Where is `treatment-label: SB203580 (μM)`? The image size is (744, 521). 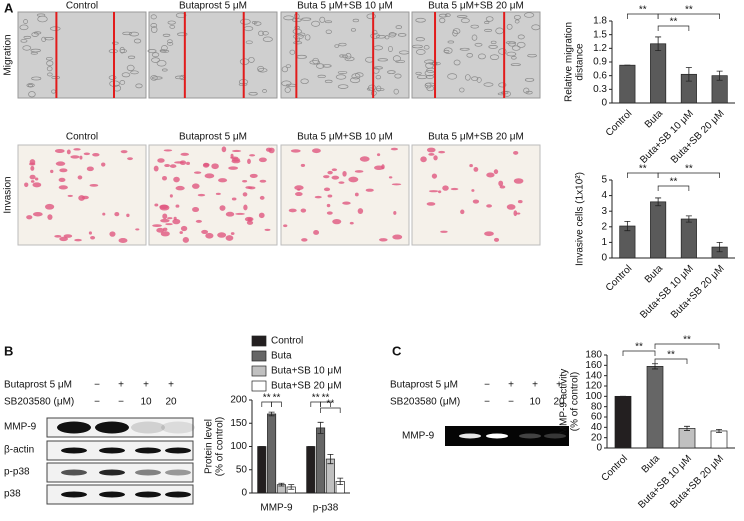
treatment-label: SB203580 (μM) is located at coordinates (39, 402).